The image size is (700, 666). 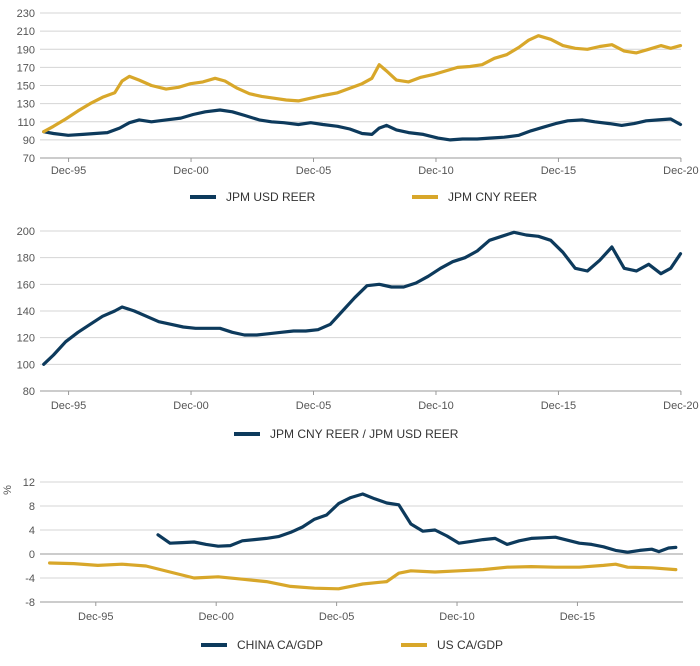 I want to click on y-tick-label: 180, so click(x=26, y=259).